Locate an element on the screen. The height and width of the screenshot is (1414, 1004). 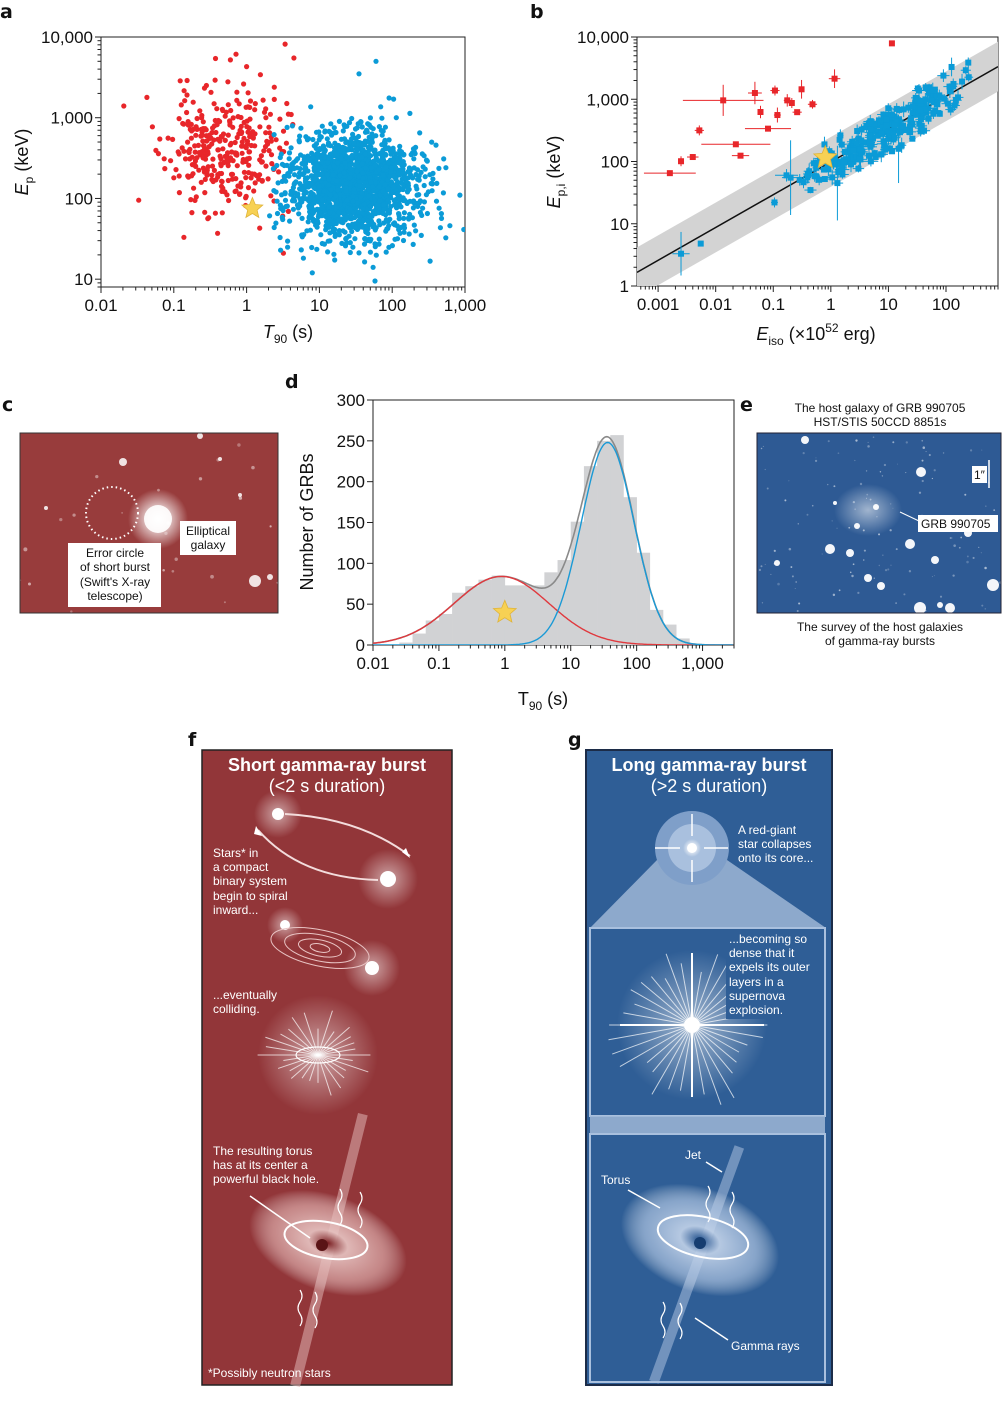
text-torus-1: The resulting torus is located at coordinates (262, 1151).